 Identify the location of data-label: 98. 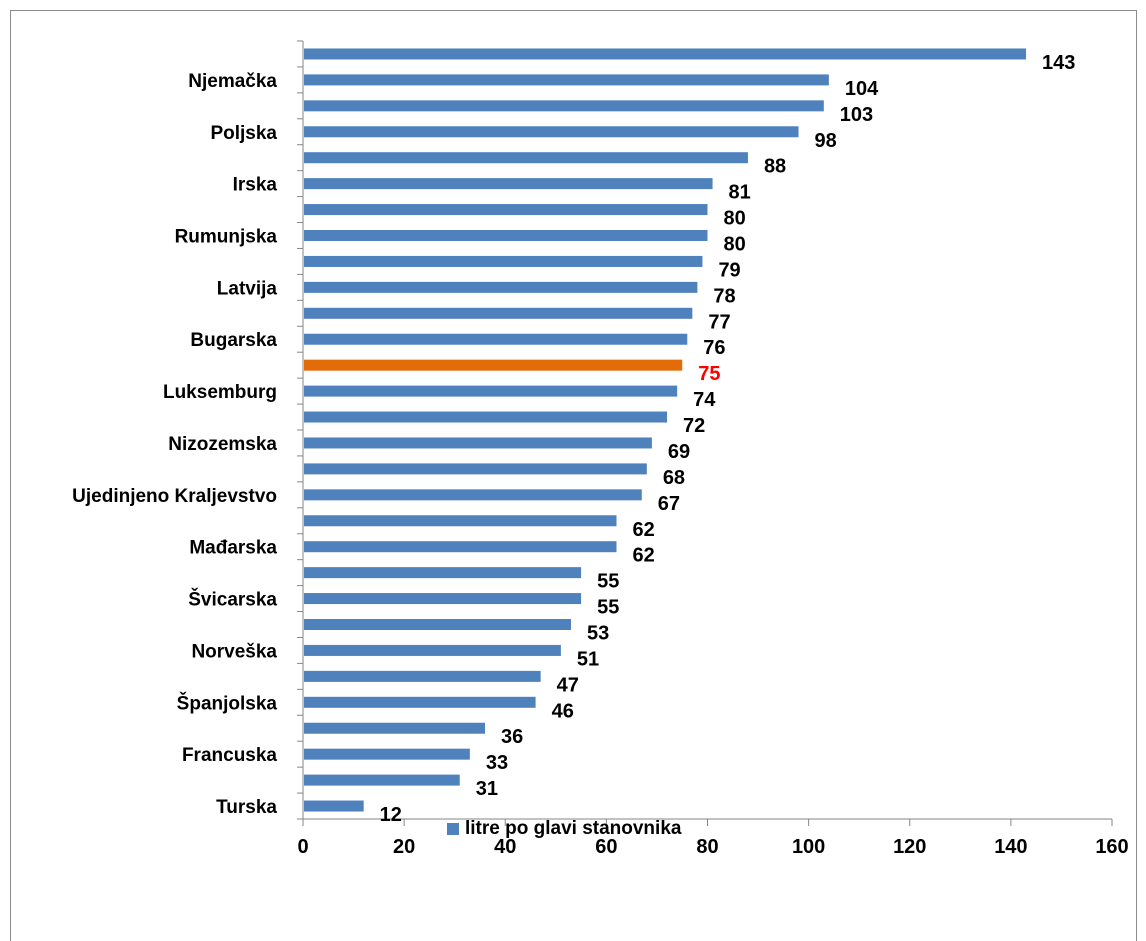
(826, 141).